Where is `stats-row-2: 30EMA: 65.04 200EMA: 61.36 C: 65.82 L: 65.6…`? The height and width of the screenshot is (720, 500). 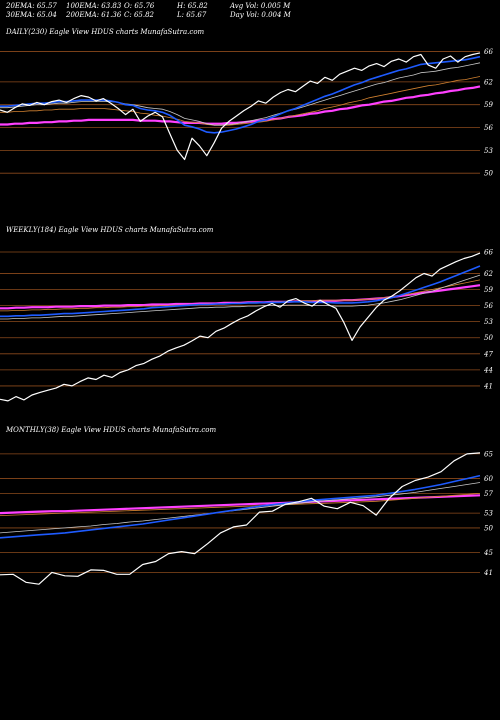
stats-row-2: 30EMA: 65.04 200EMA: 61.36 C: 65.82 L: 65.6… is located at coordinates (148, 15).